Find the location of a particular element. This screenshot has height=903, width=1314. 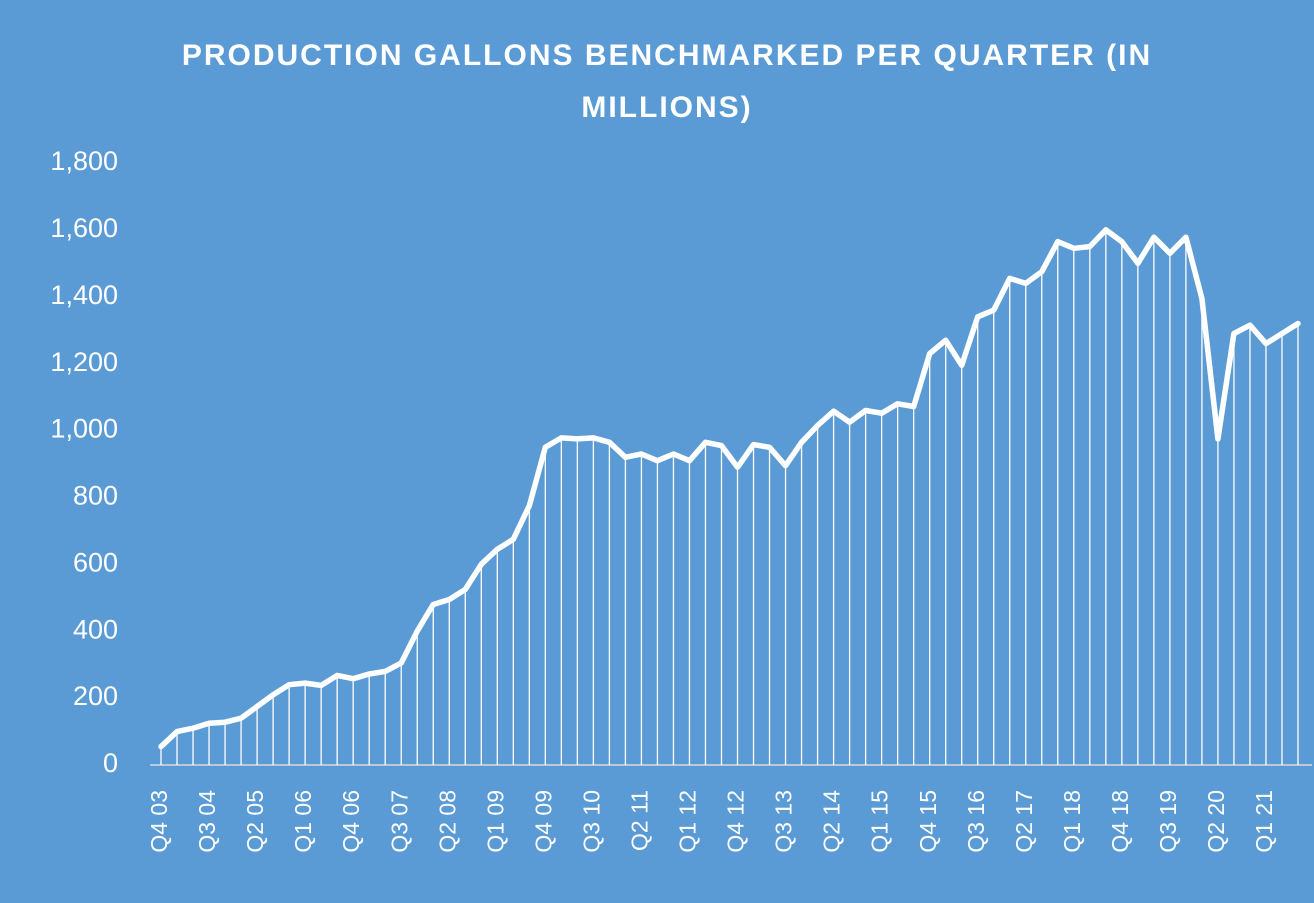

x-tick-label: Q1 18 is located at coordinates (1072, 821).